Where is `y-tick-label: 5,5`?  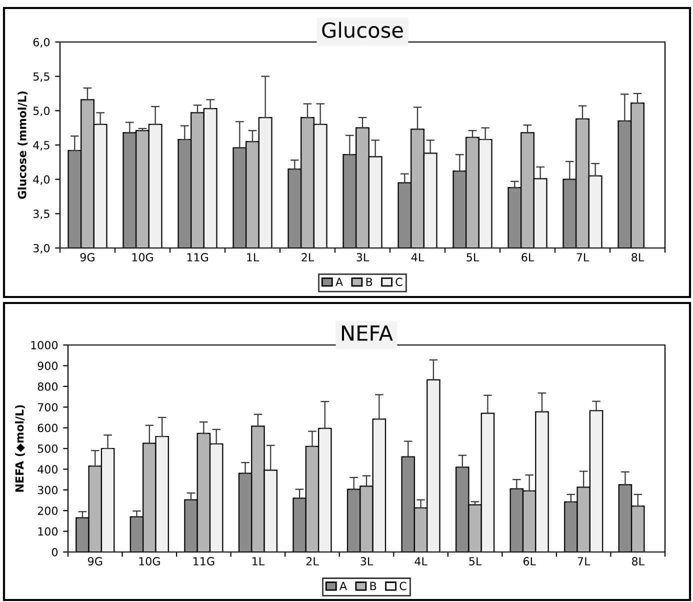 y-tick-label: 5,5 is located at coordinates (41, 77).